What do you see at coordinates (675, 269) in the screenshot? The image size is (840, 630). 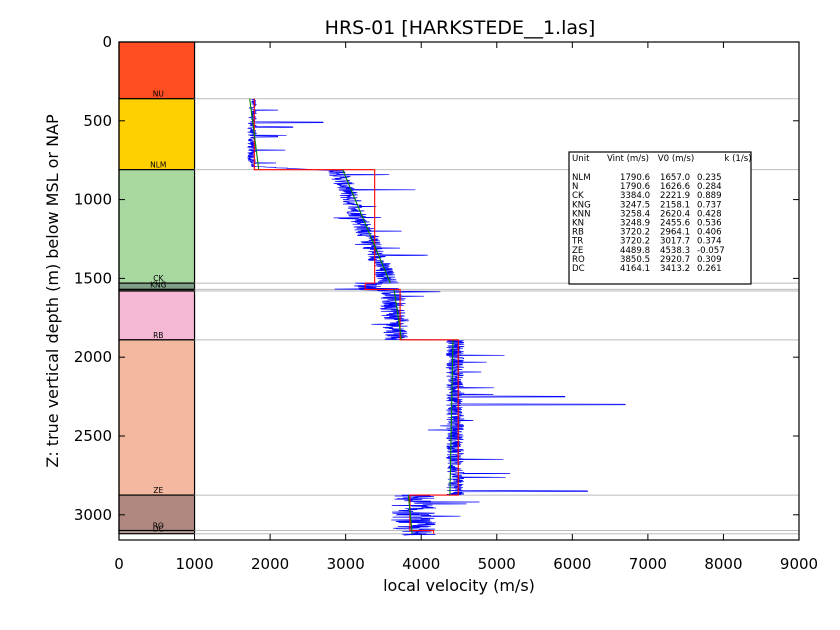 I see `table-cell: 3413.2` at bounding box center [675, 269].